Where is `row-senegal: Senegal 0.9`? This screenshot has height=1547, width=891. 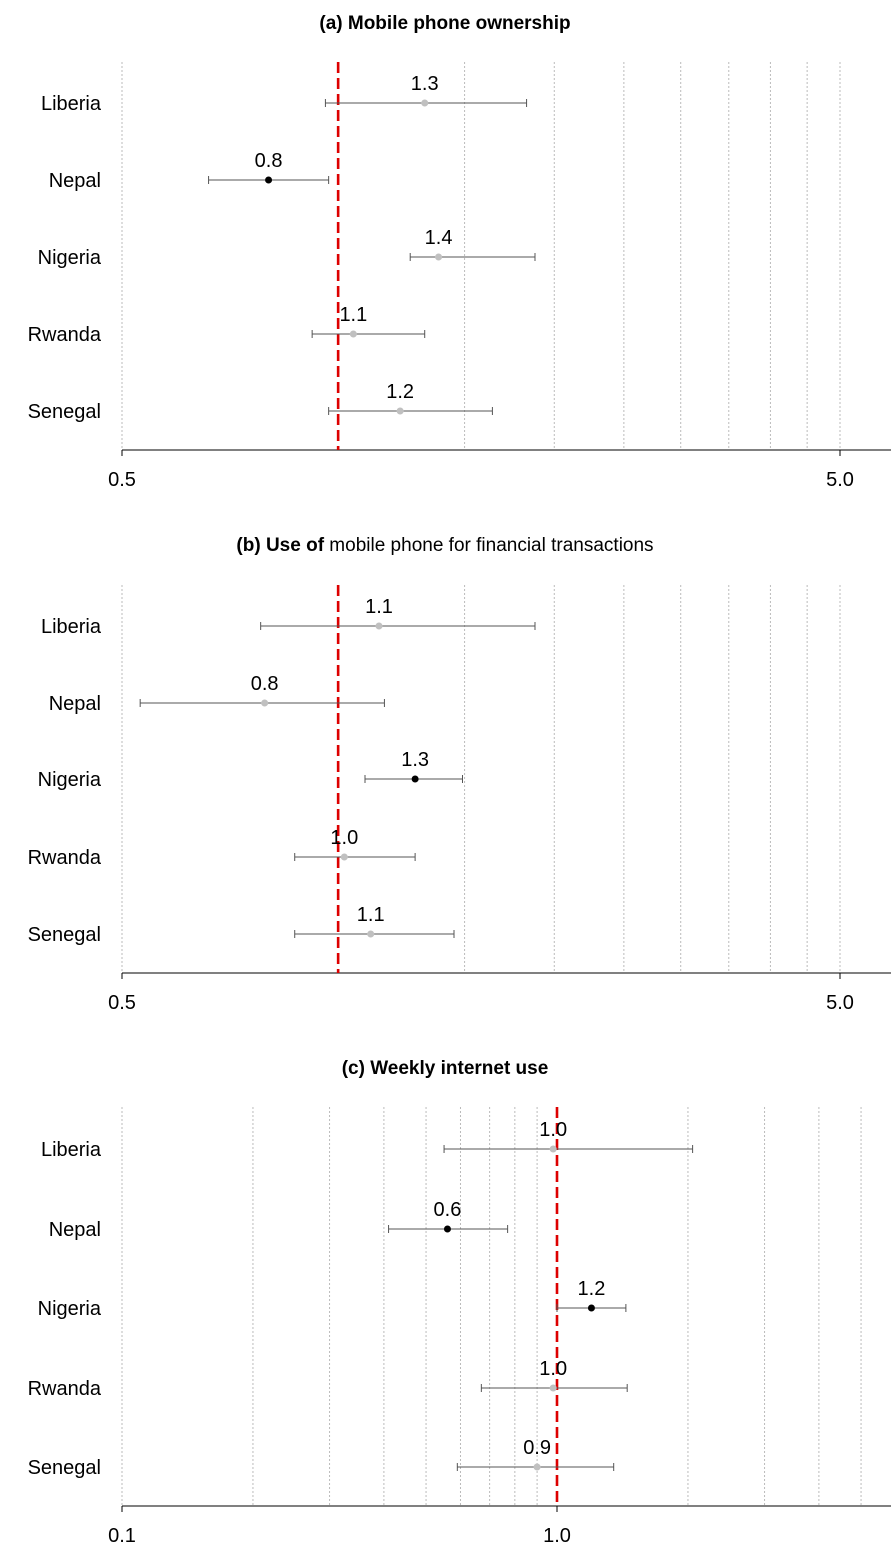
row-senegal: Senegal 0.9 is located at coordinates (321, 1458).